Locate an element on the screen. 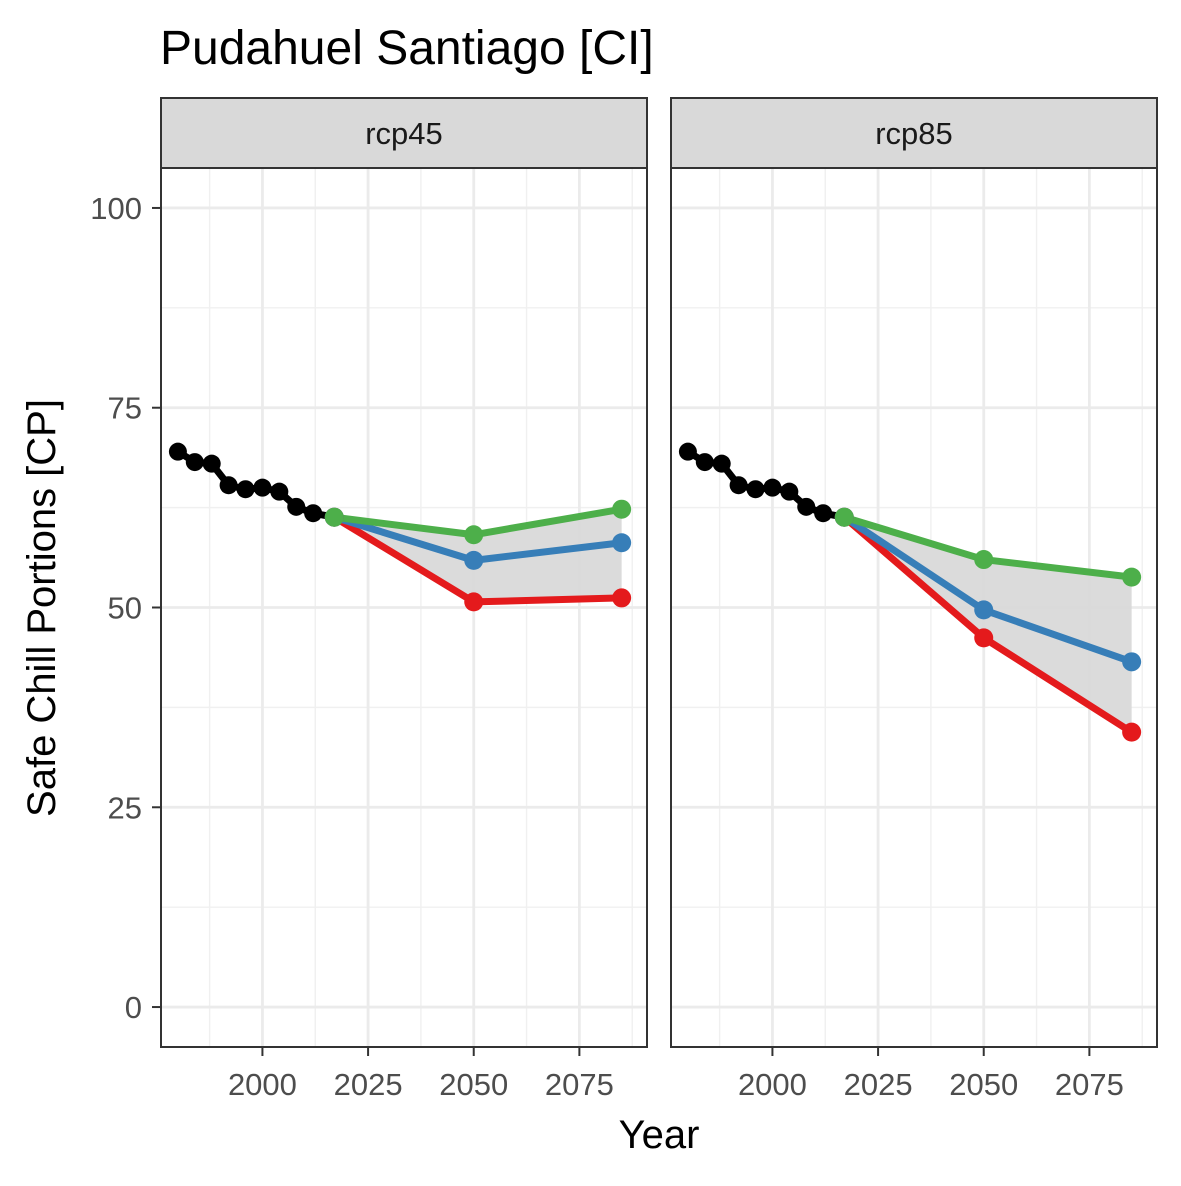  y-tick-label: 25 is located at coordinates (125, 807).